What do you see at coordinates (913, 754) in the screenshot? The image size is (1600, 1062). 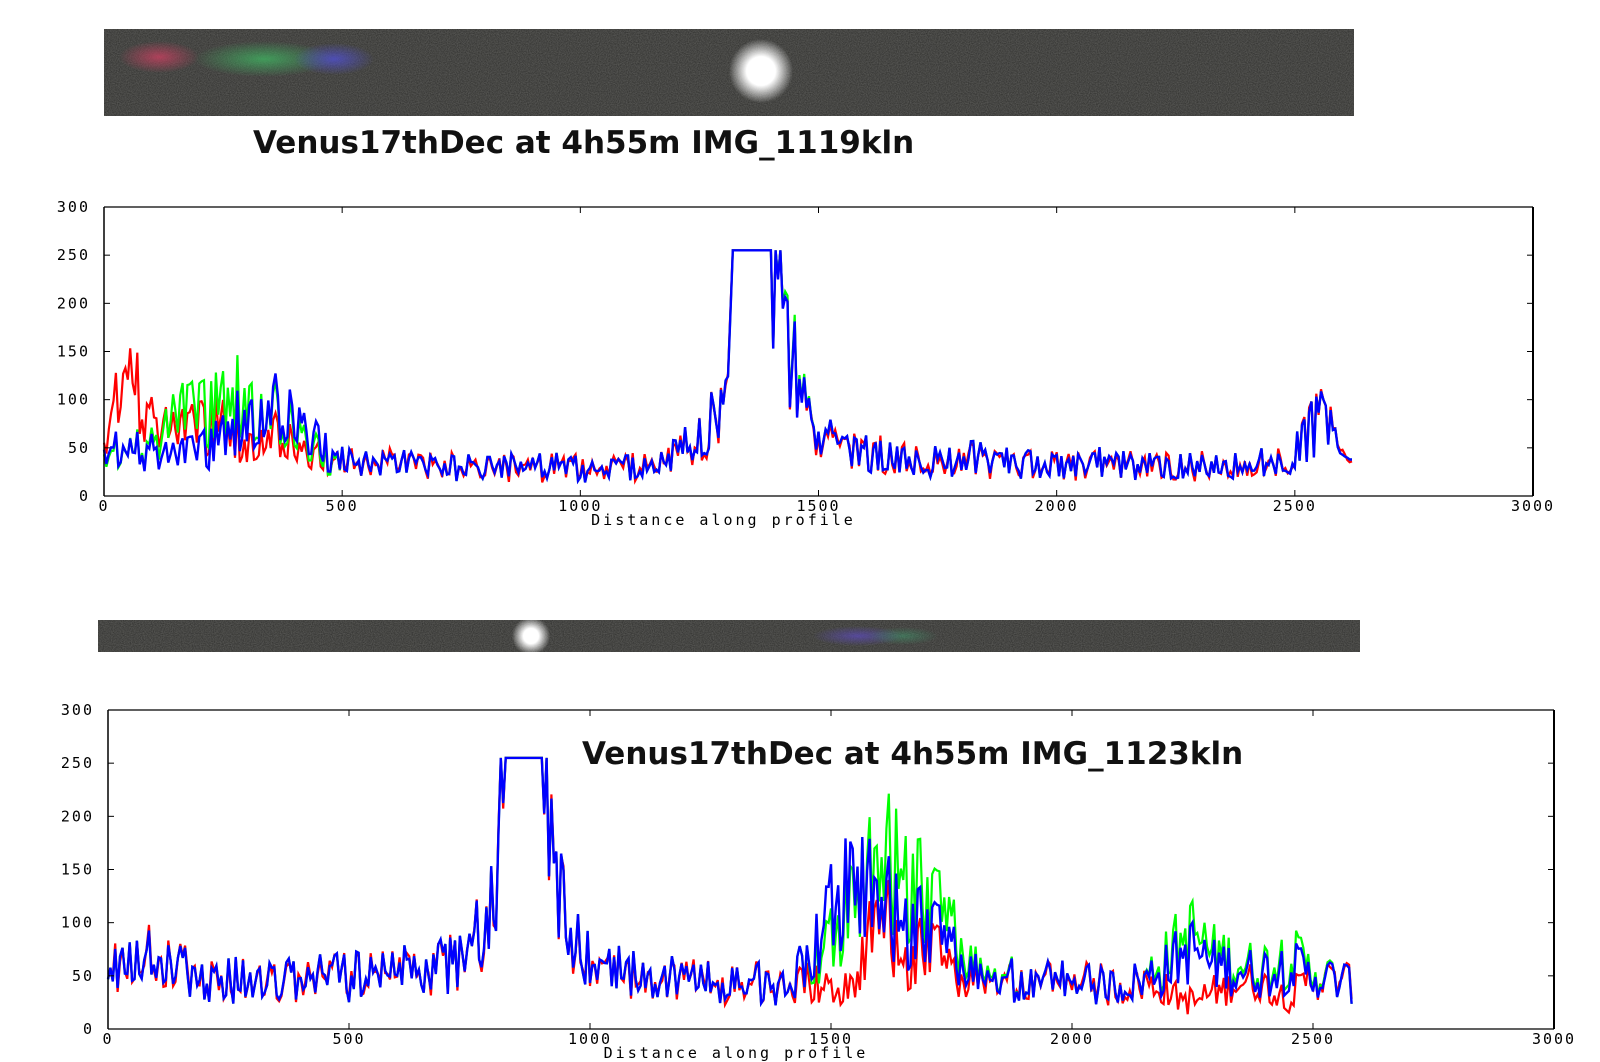 I see `chart-title-2: Venus17thDec at 4h55m IMG_1123kln` at bounding box center [913, 754].